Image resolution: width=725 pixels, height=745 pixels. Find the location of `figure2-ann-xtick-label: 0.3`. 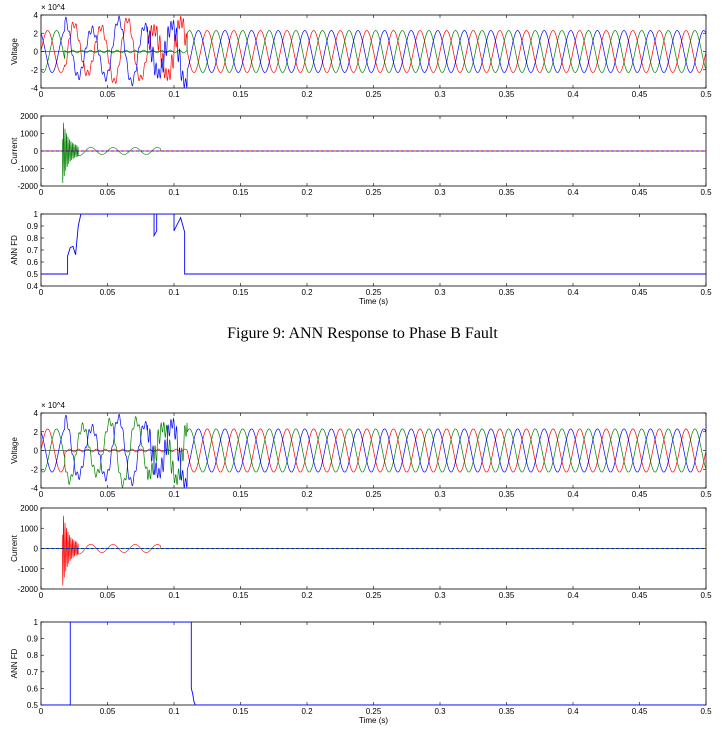

figure2-ann-xtick-label: 0.3 is located at coordinates (440, 711).